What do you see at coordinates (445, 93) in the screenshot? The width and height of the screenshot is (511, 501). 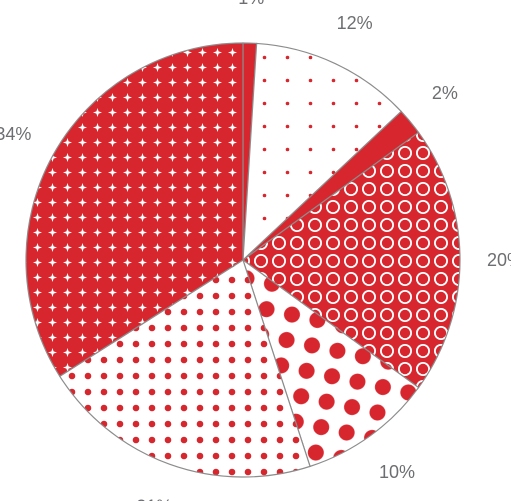 I see `pie-label-2-percent: 2%` at bounding box center [445, 93].